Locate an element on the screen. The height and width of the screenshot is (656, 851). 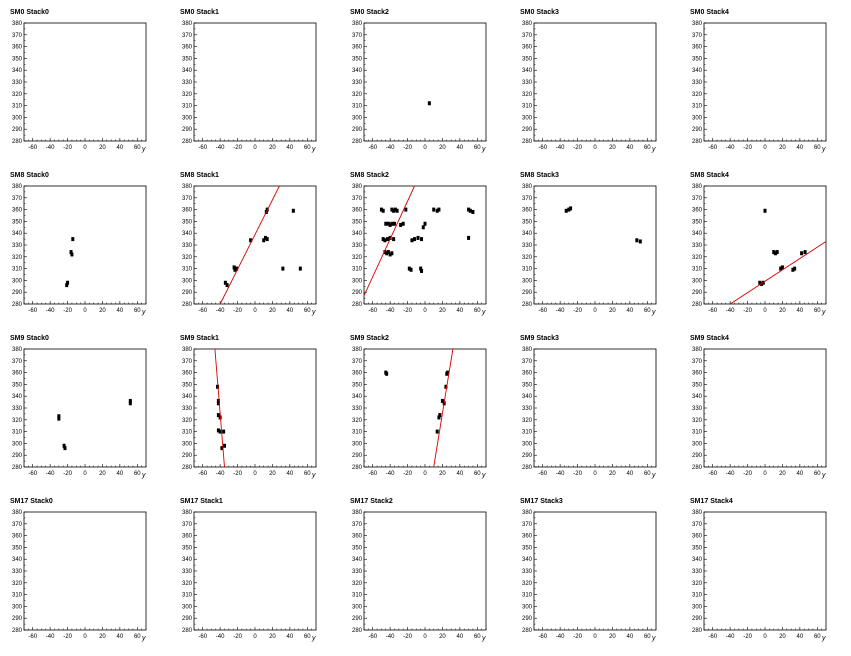
fit-line is located at coordinates (219, 408).